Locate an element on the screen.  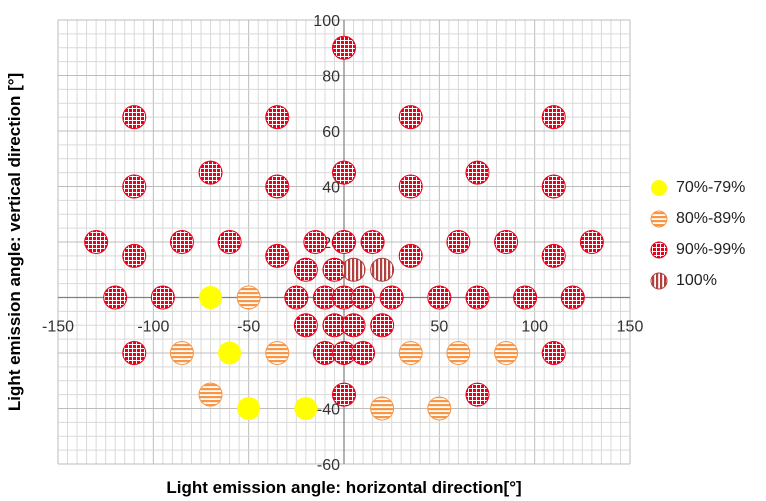
x-tick-label: -50 is located at coordinates (248, 327).